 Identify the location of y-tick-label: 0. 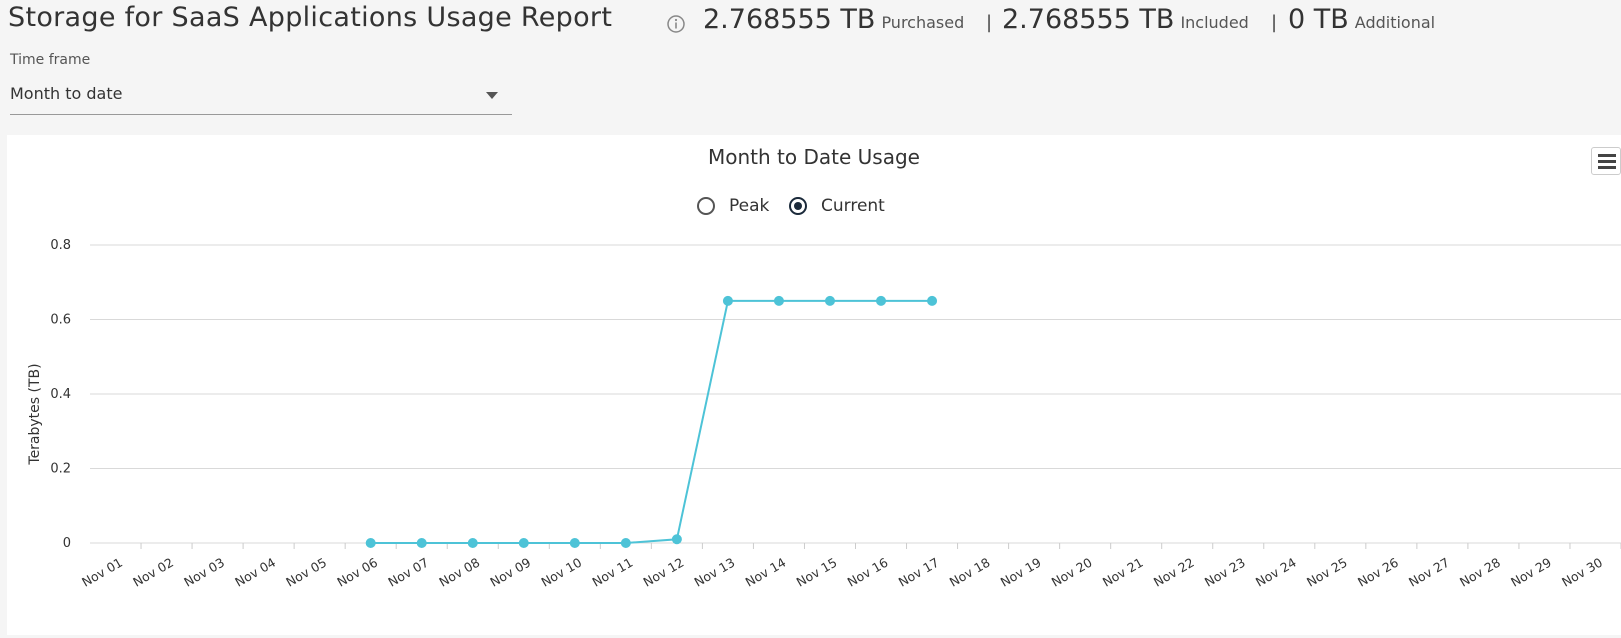
(67, 543).